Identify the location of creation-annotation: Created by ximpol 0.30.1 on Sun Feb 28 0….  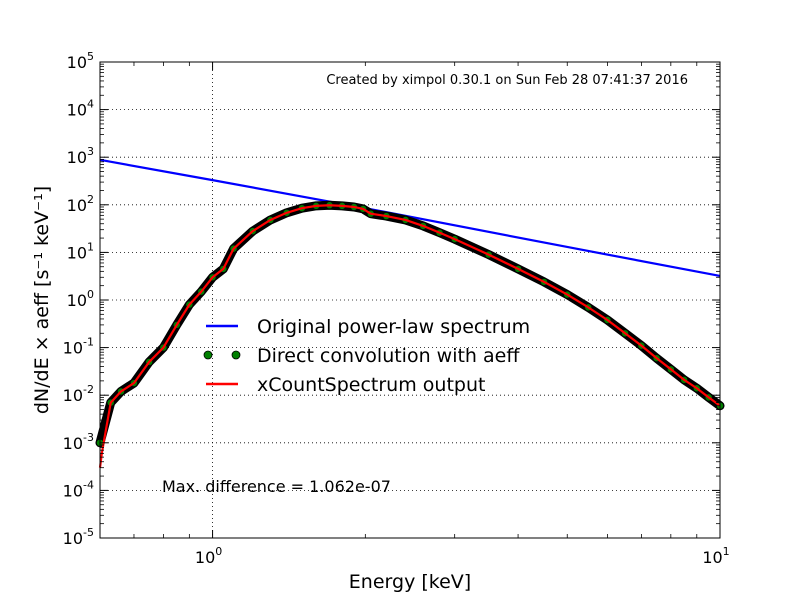
(507, 80).